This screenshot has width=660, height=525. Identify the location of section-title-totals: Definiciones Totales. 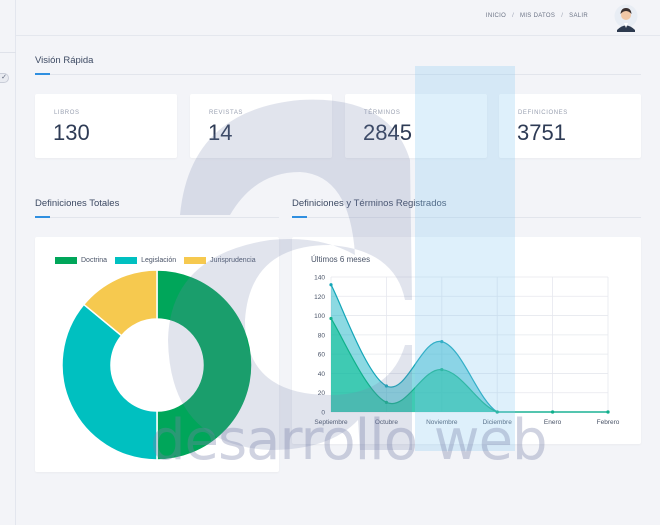
(77, 203).